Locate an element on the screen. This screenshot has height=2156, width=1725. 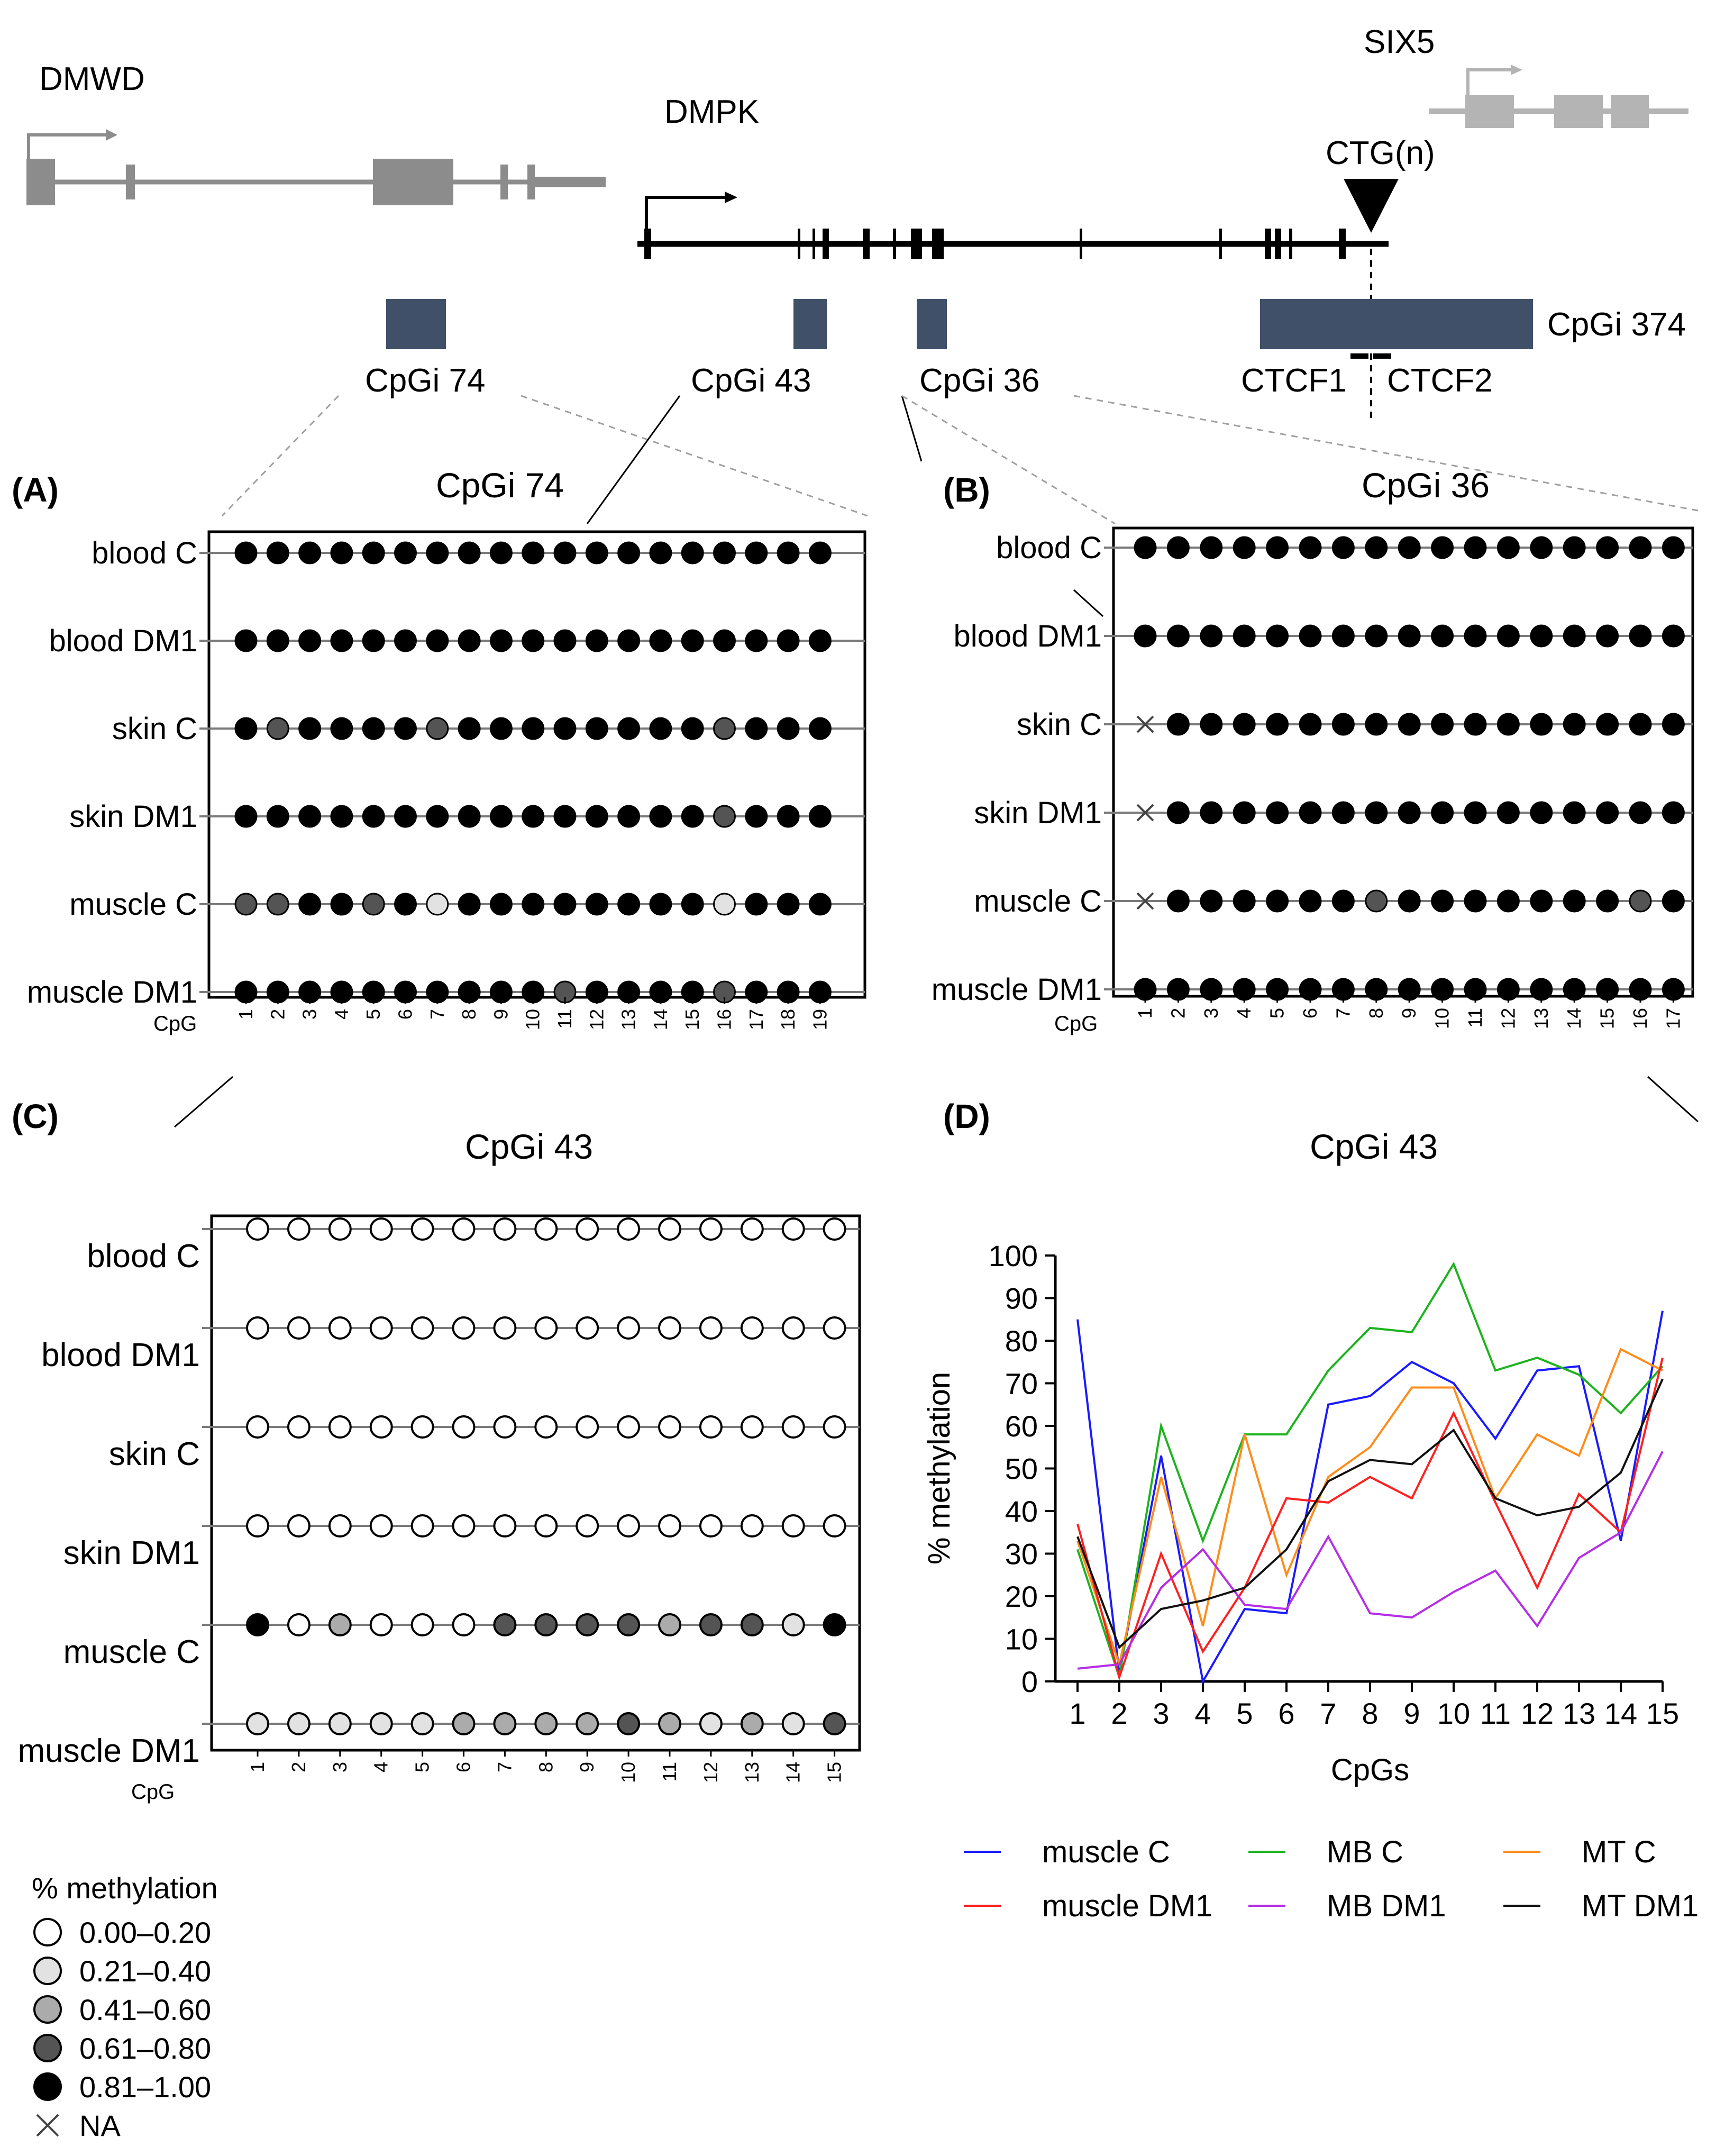
x-tick-label: 9 is located at coordinates (1411, 1714).